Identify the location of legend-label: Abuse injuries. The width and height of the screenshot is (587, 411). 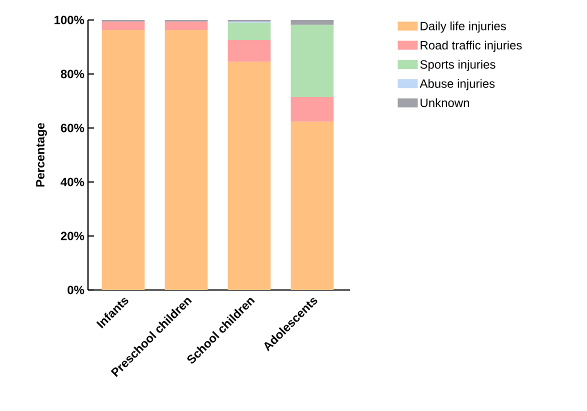
(457, 84).